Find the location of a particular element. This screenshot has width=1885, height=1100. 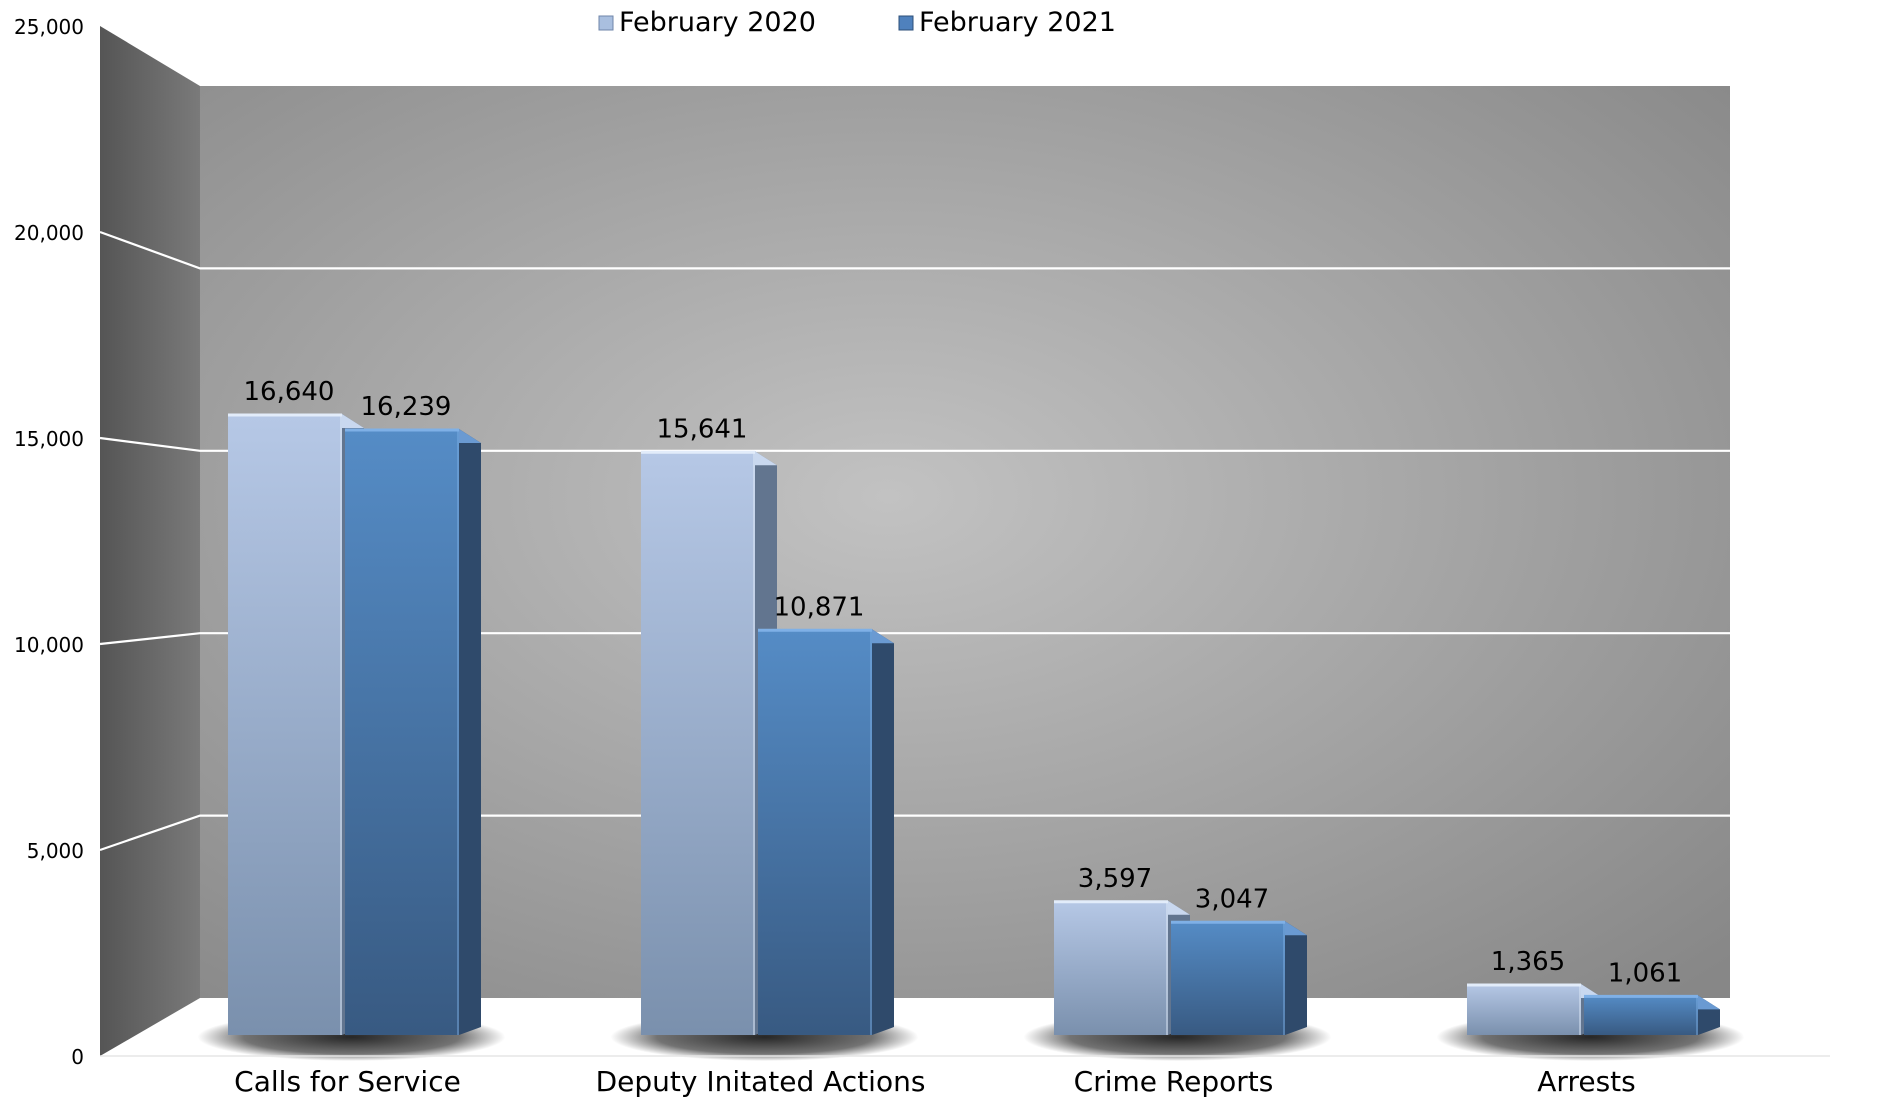

y-axis-ticks: 0 5,000 10,000 15,000 20,000 25,000 is located at coordinates (49, 542).